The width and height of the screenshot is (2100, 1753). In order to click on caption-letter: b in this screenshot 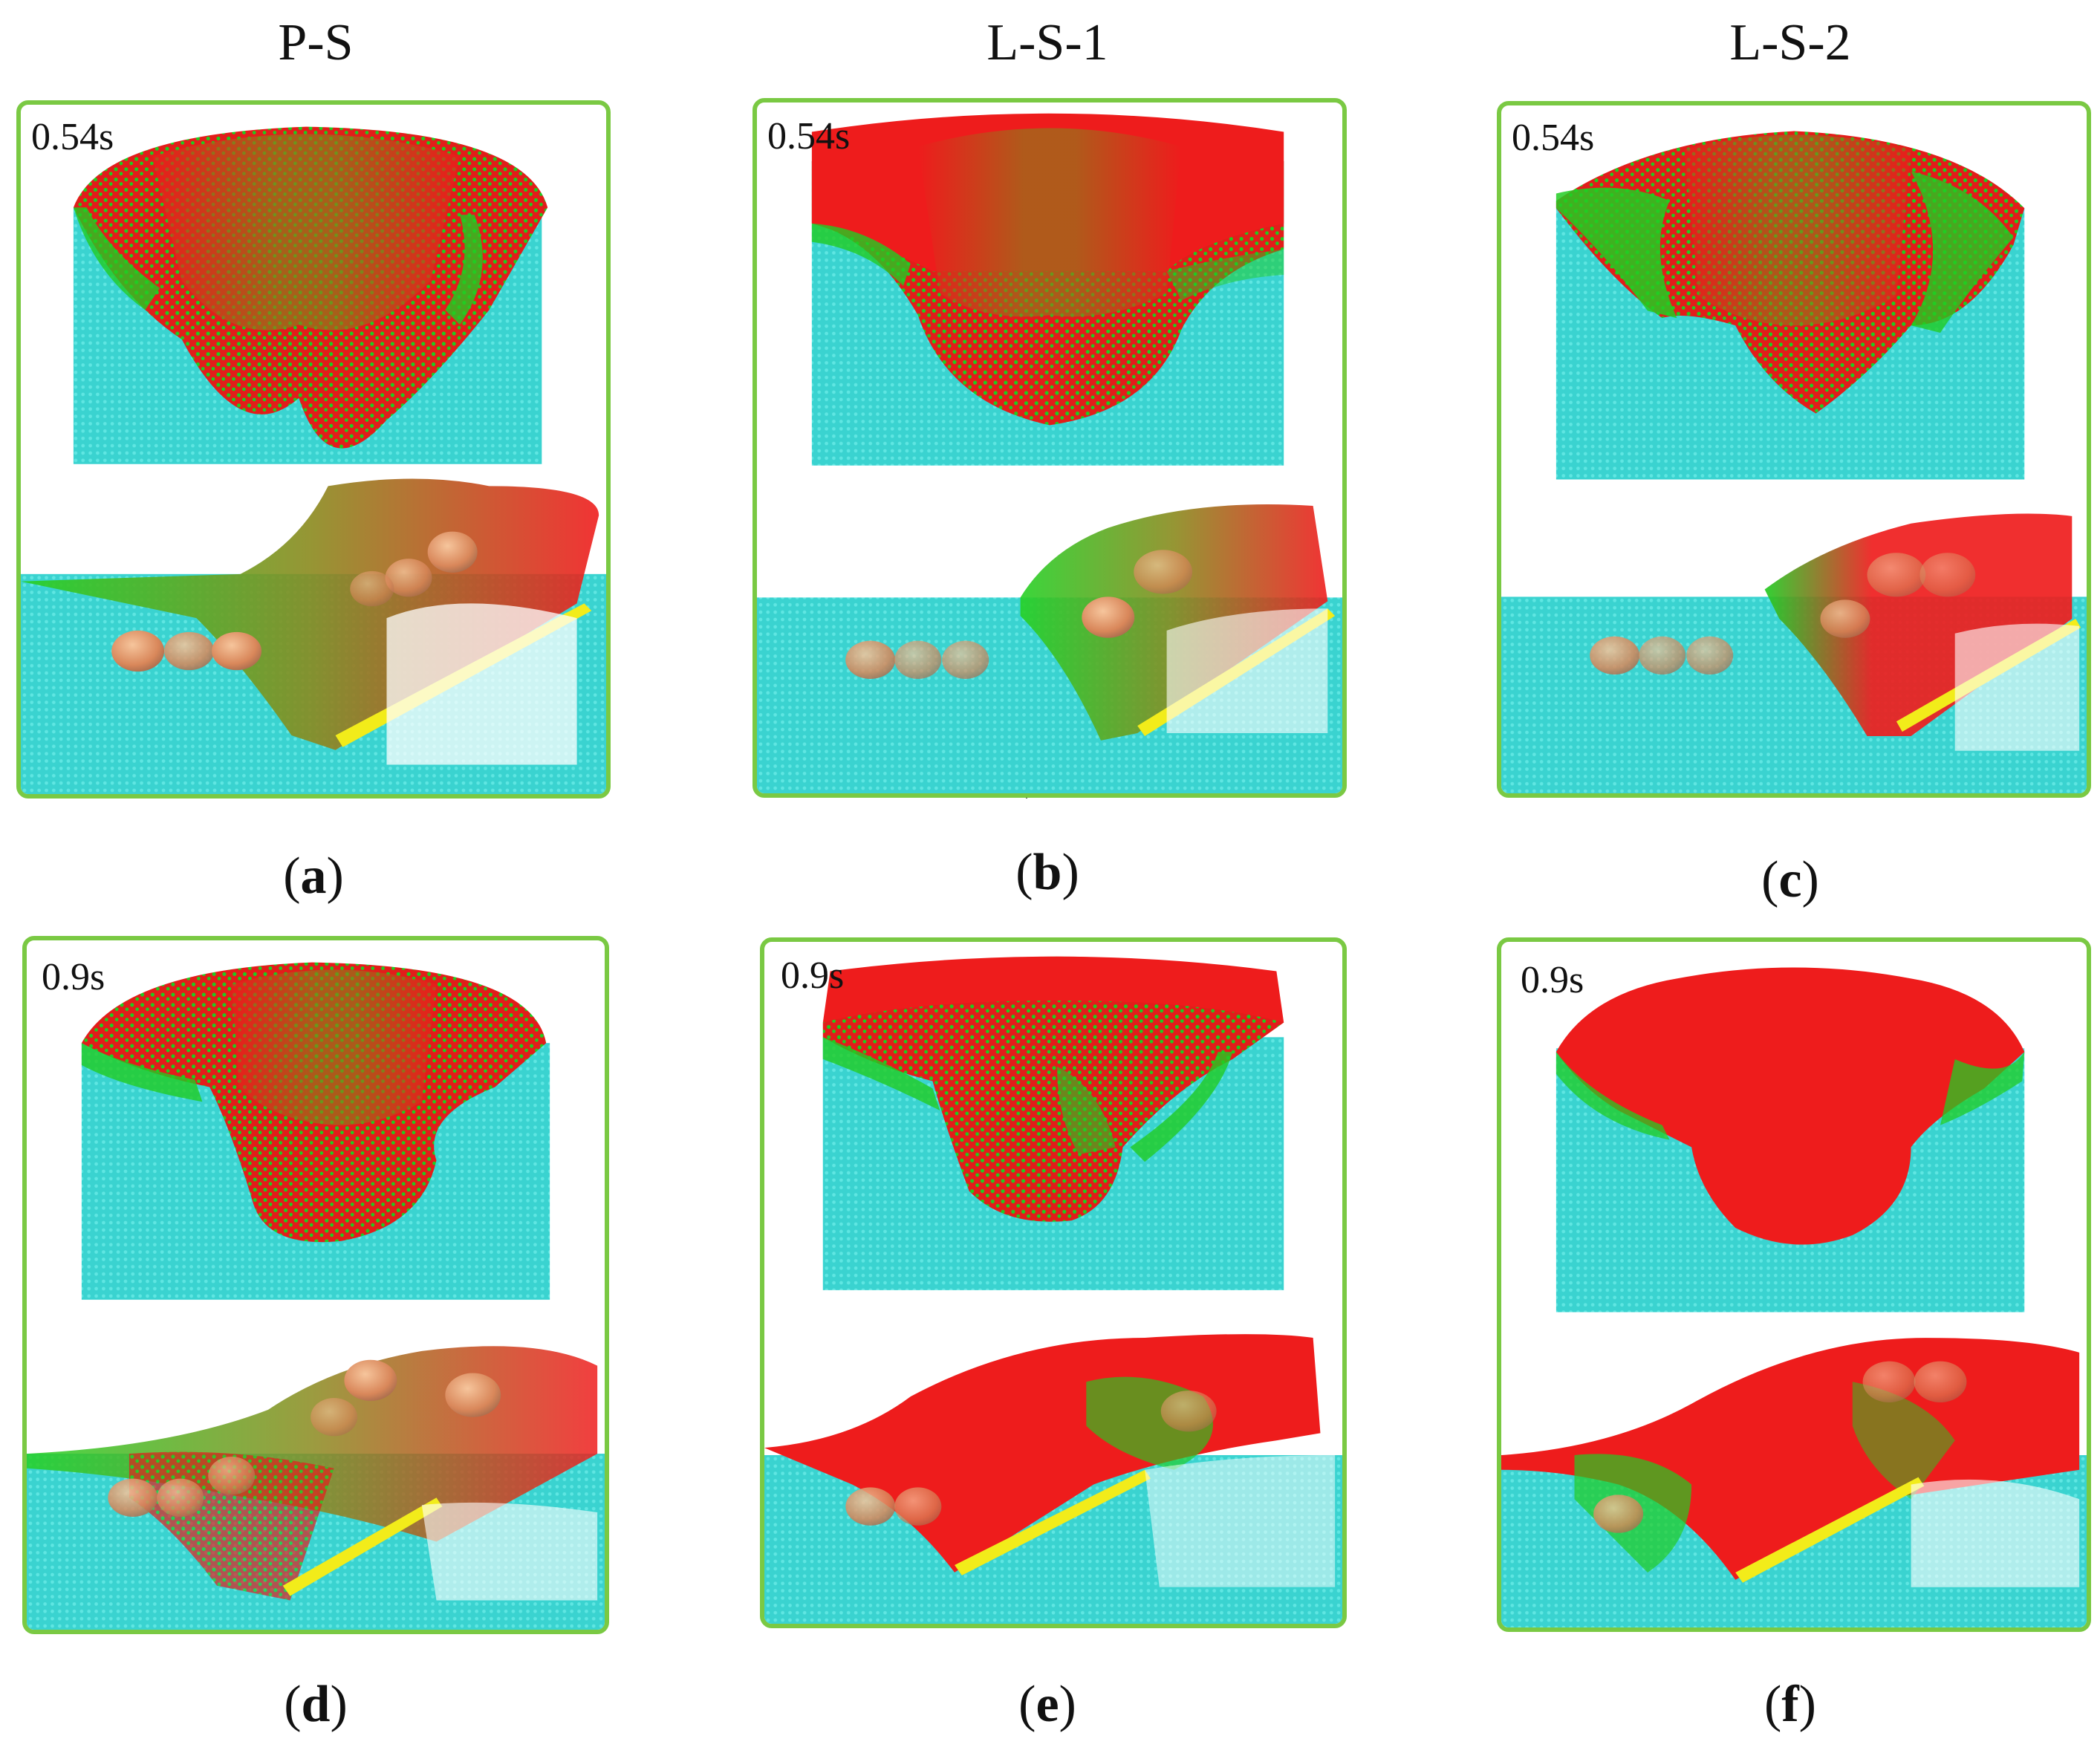, I will do `click(1047, 872)`.